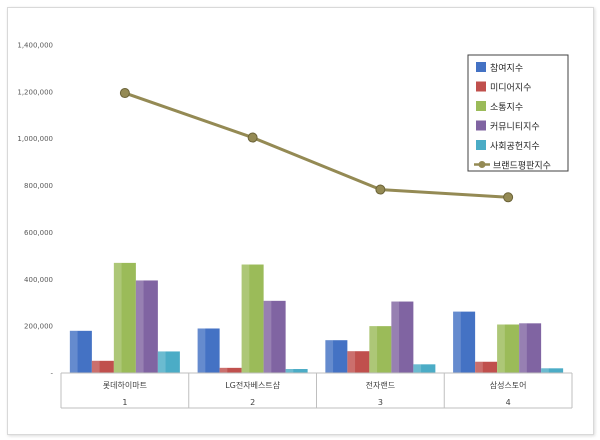 The image size is (600, 440). Describe the element at coordinates (506, 107) in the screenshot. I see `legend-label: 소통지수` at that location.